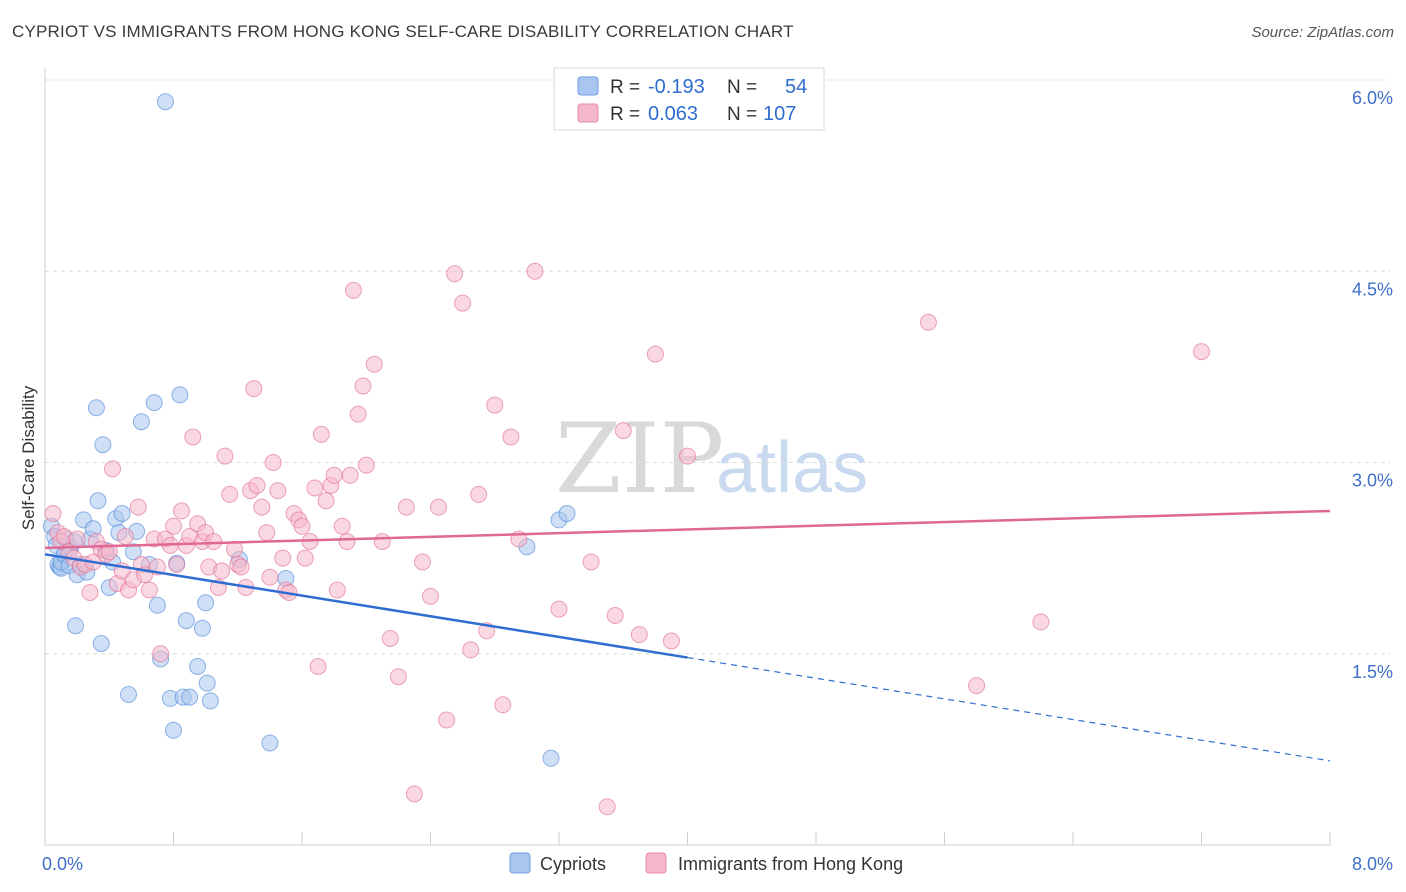 The image size is (1406, 892). I want to click on legend-n-value-1: 54, so click(796, 87).